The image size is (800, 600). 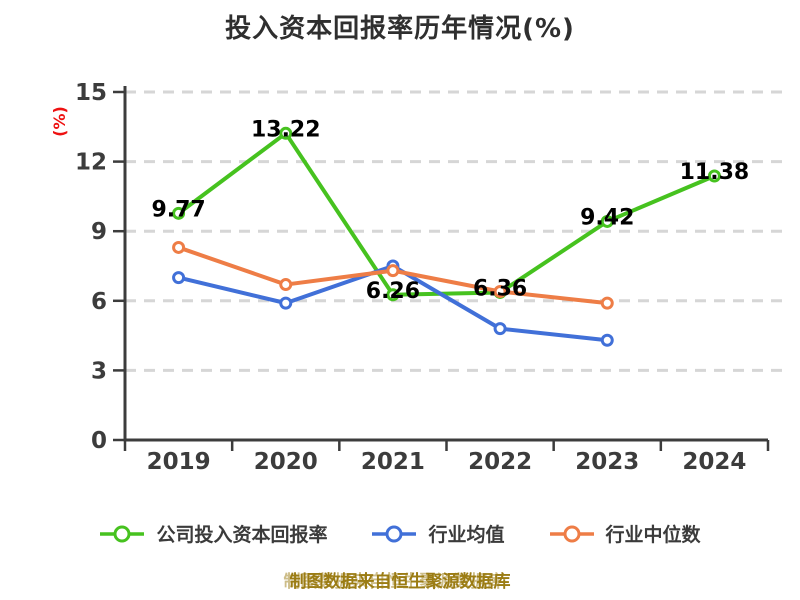 I want to click on legend-item-0: 公司投入资本回报率, so click(x=213, y=533).